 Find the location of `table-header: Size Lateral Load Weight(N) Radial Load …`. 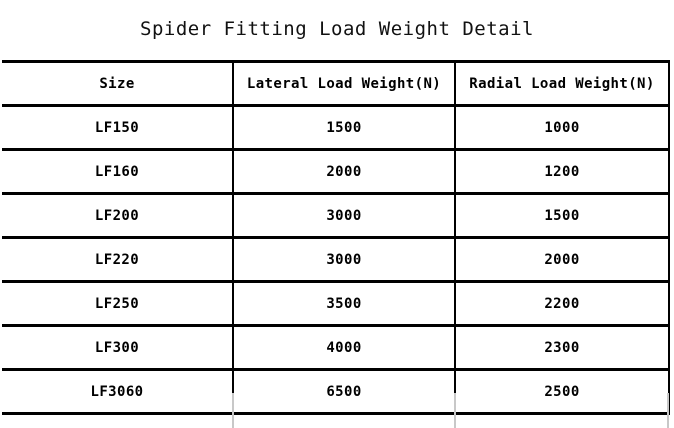

table-header: Size Lateral Load Weight(N) Radial Load … is located at coordinates (336, 83).